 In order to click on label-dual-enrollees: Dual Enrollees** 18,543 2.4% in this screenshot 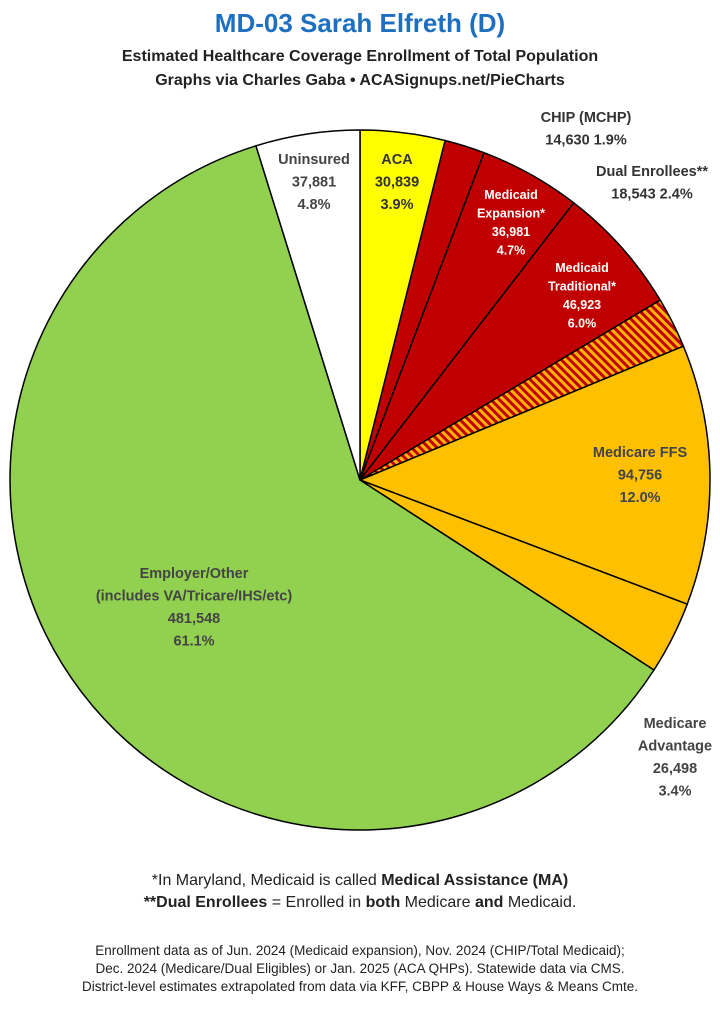, I will do `click(652, 183)`.